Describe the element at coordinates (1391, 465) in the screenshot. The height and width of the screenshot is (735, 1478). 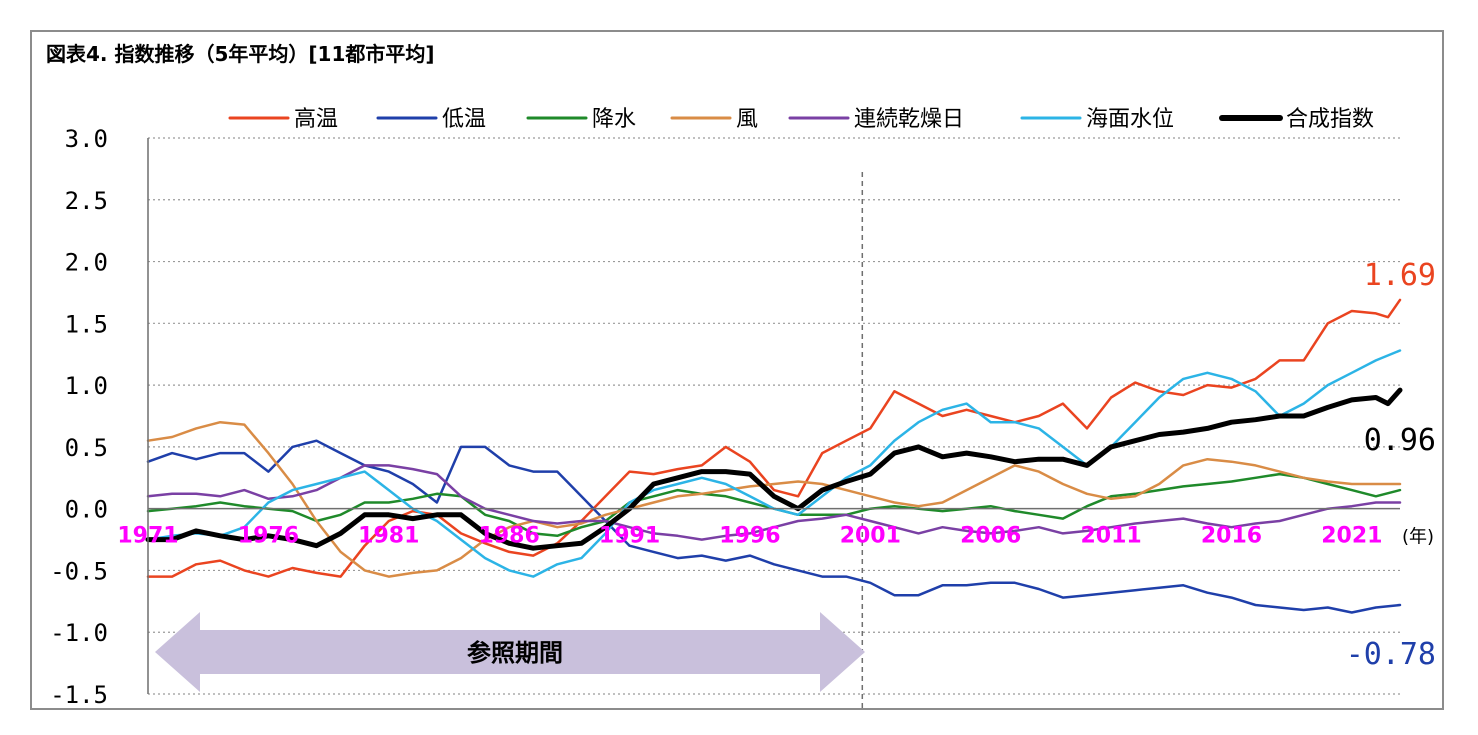
I see `end-labels: 1.69 0.96 -0.78` at that location.